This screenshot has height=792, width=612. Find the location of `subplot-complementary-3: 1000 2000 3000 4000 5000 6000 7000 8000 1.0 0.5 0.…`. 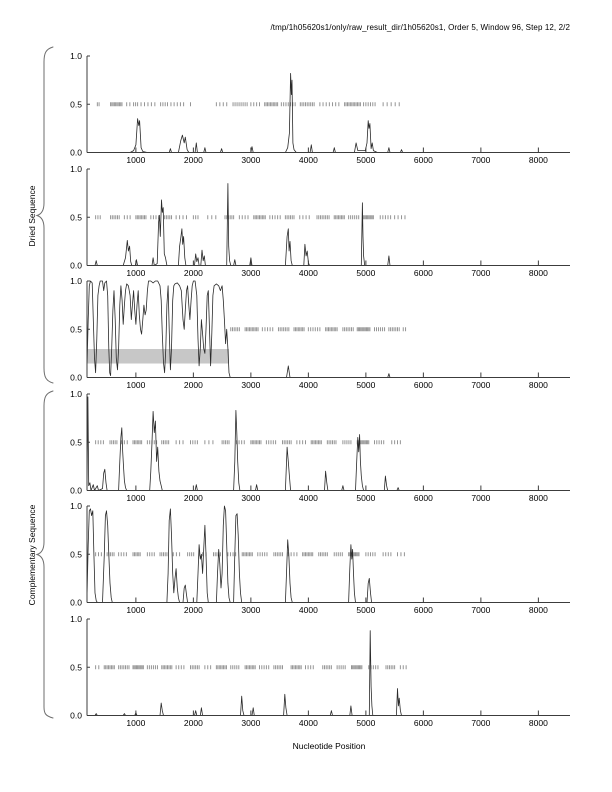

subplot-complementary-3: 1000 2000 3000 4000 5000 6000 7000 8000 1.0 0.5 0.… is located at coordinates (320, 671).